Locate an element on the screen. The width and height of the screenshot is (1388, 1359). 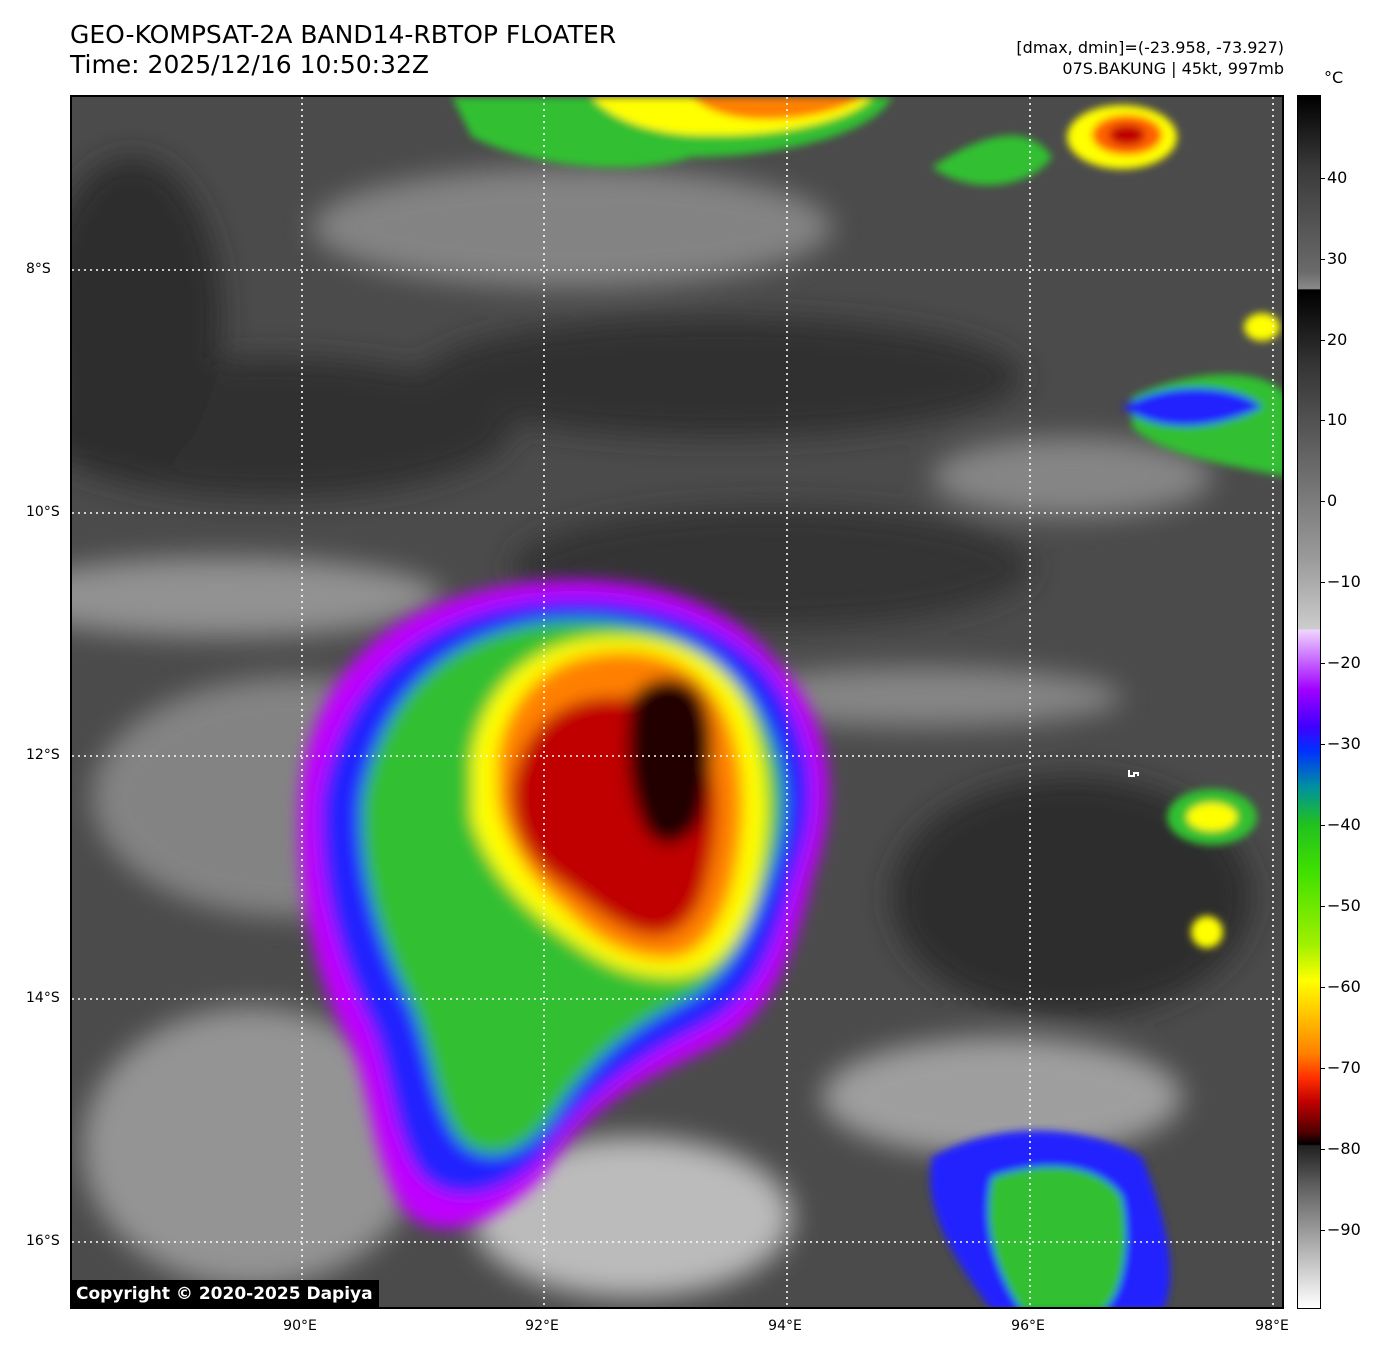
colorbar-tick-40: 40 is located at coordinates (1337, 177).